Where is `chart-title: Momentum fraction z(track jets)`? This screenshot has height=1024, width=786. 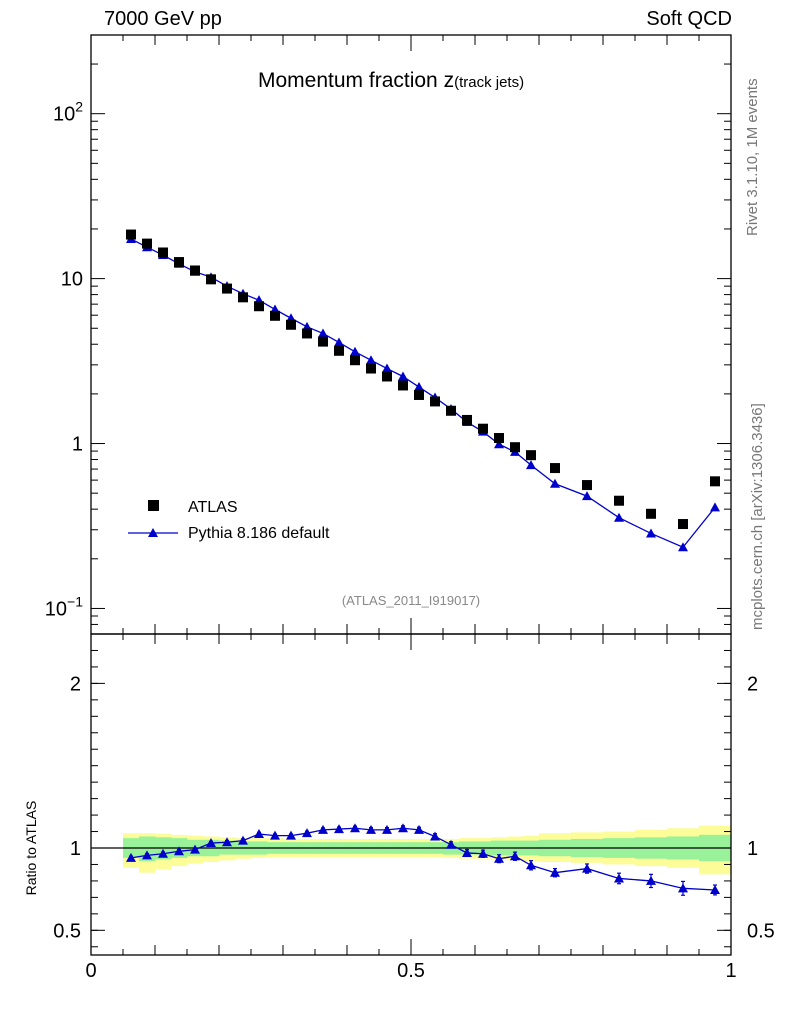
chart-title: Momentum fraction z(track jets) is located at coordinates (391, 80).